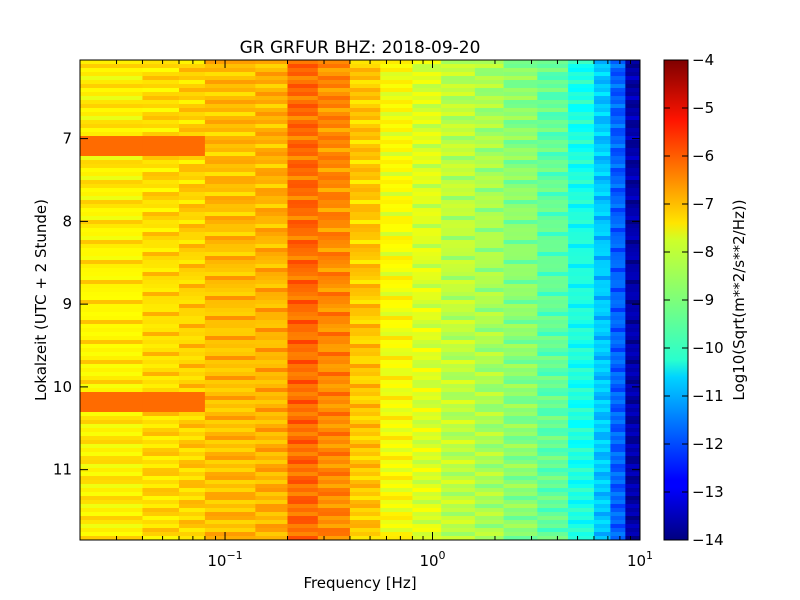 The width and height of the screenshot is (800, 600). What do you see at coordinates (67, 139) in the screenshot?
I see `y-tick-label: 7` at bounding box center [67, 139].